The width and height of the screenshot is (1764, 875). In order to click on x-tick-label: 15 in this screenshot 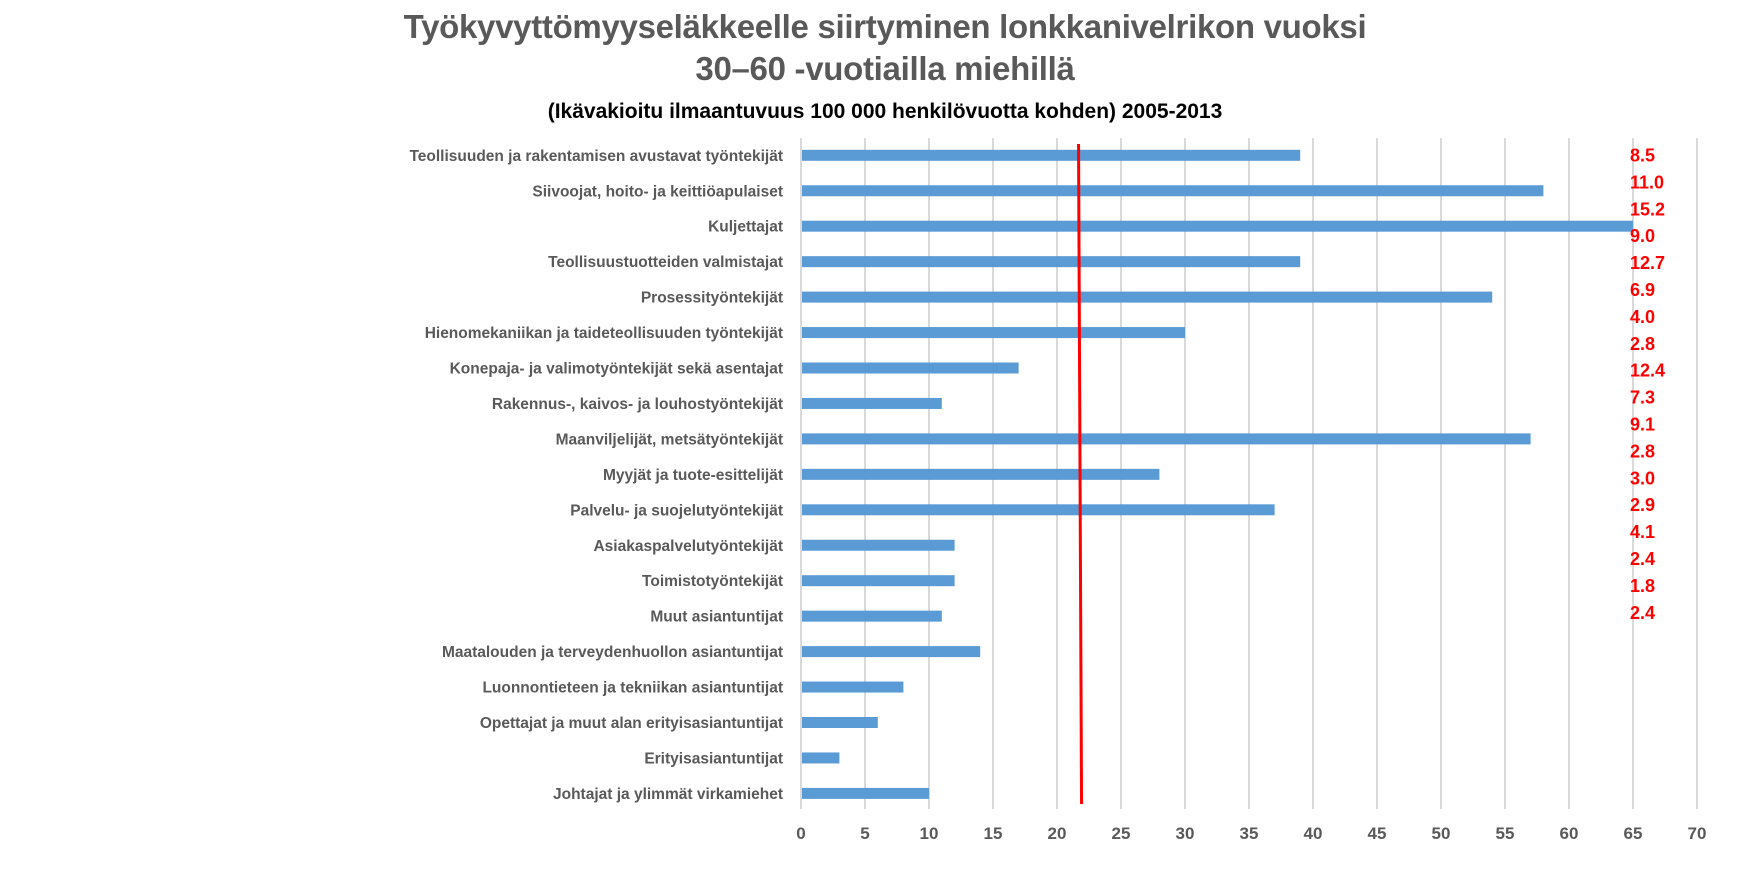, I will do `click(993, 833)`.